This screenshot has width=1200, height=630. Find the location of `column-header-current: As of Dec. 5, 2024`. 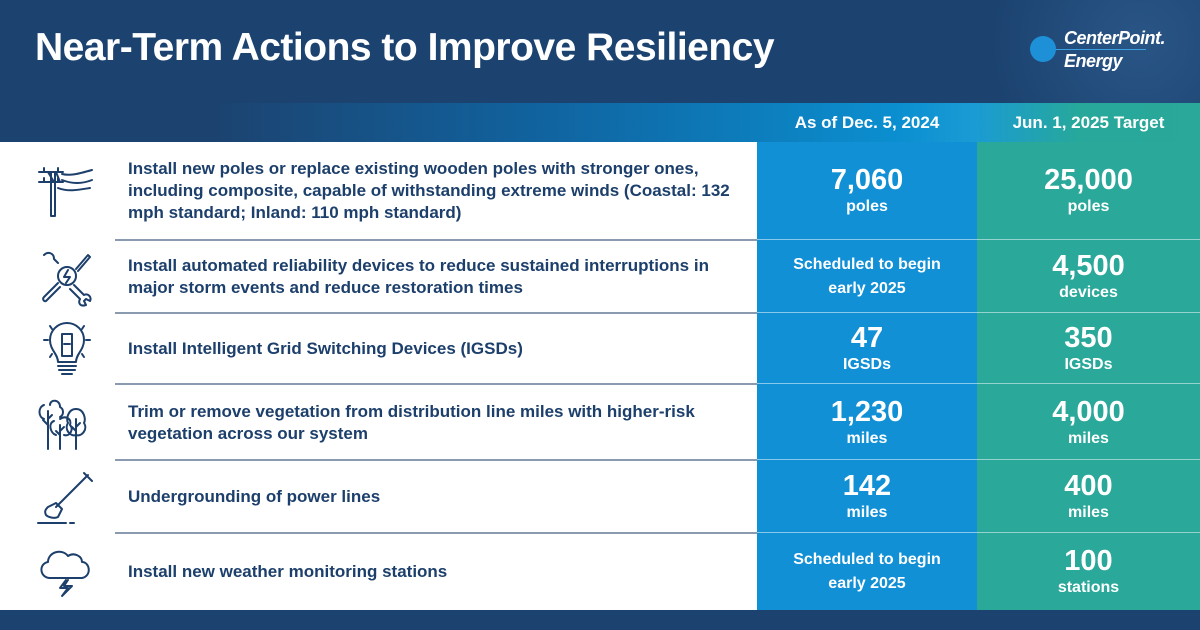

column-header-current: As of Dec. 5, 2024 is located at coordinates (867, 122).